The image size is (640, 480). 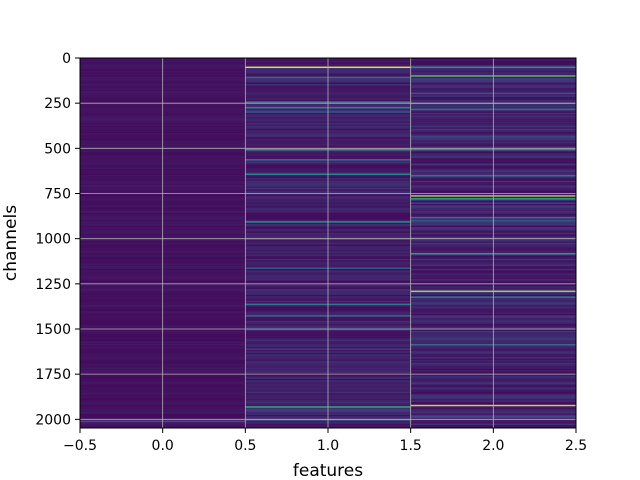 What do you see at coordinates (53, 330) in the screenshot?
I see `y-tick-label: 1500` at bounding box center [53, 330].